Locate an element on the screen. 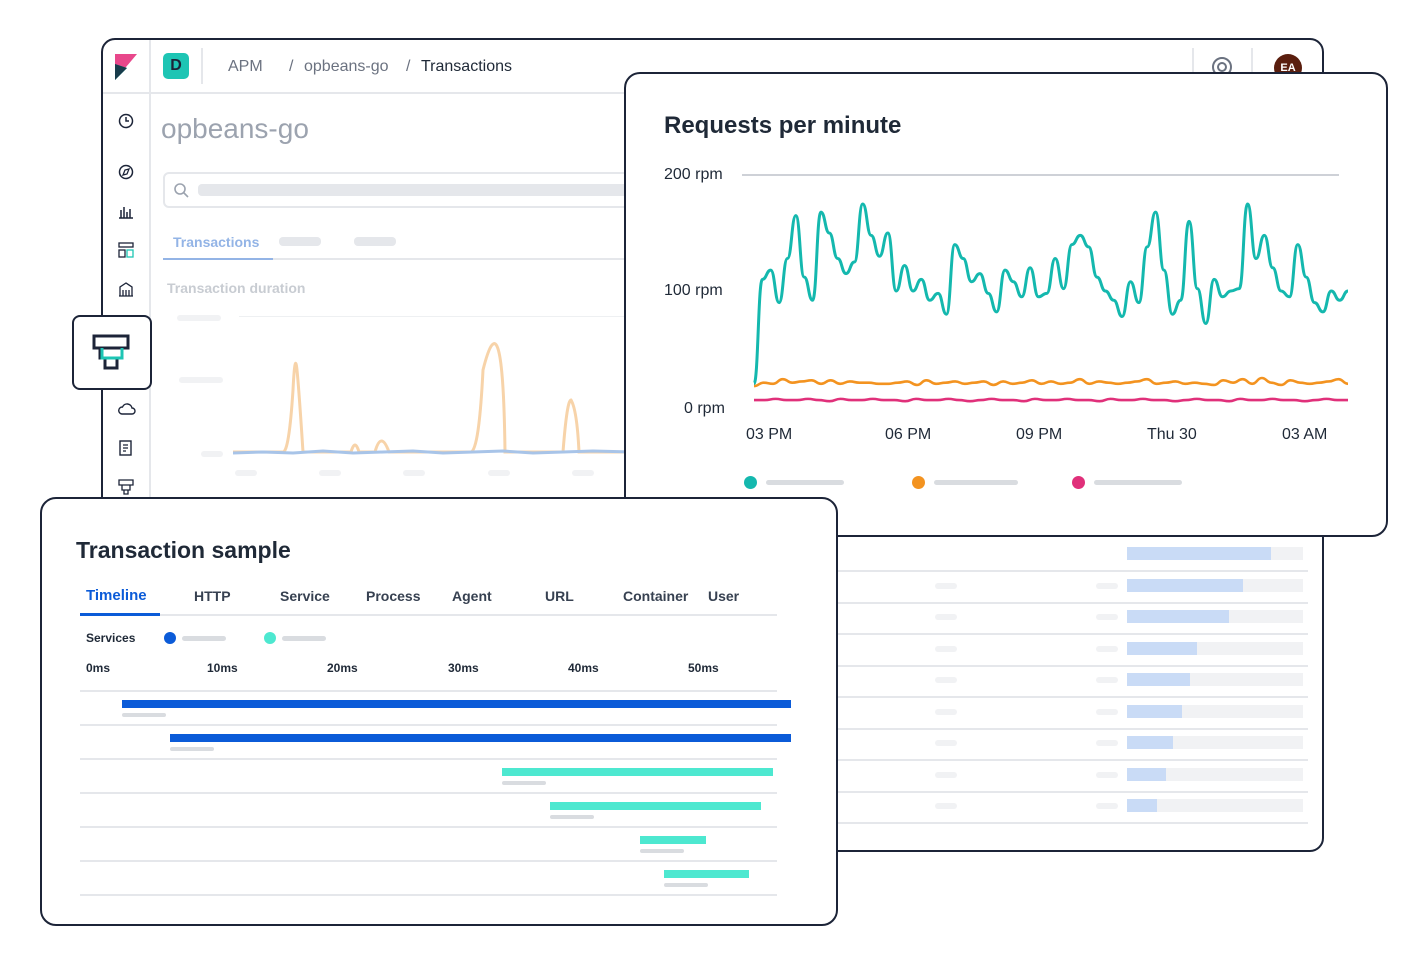 This screenshot has height=960, width=1410. tab-transactions: Transactions is located at coordinates (216, 242).